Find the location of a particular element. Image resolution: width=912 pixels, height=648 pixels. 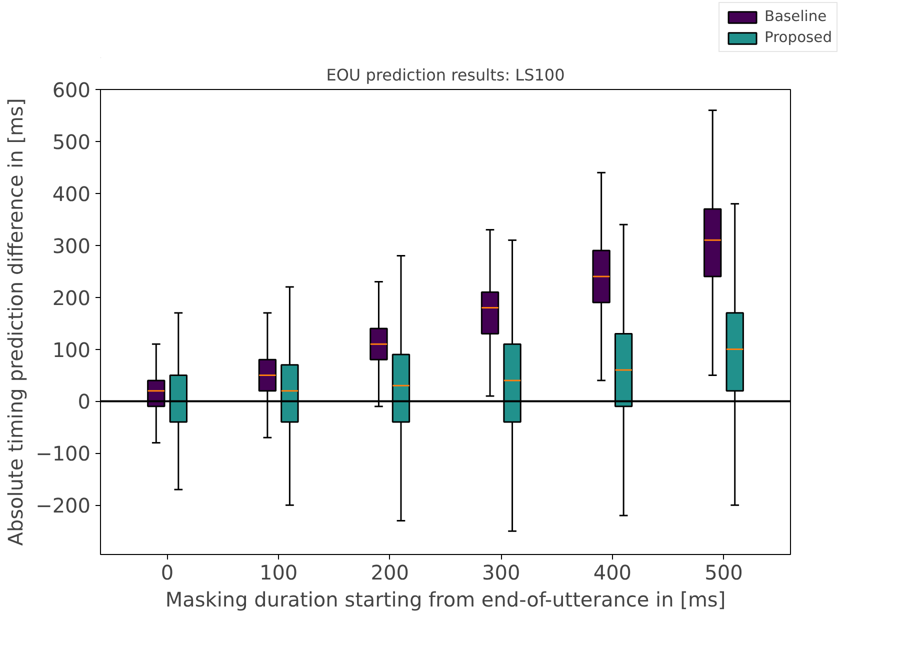

legend-label: Baseline is located at coordinates (795, 16).